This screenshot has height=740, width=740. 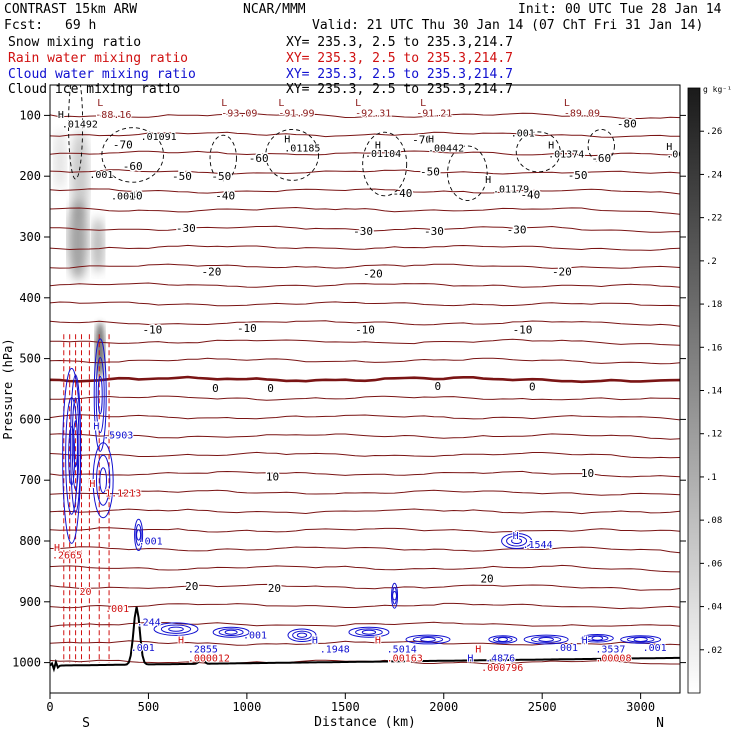 What do you see at coordinates (502, 668) in the screenshot?
I see `extremum-label: .000796` at bounding box center [502, 668].